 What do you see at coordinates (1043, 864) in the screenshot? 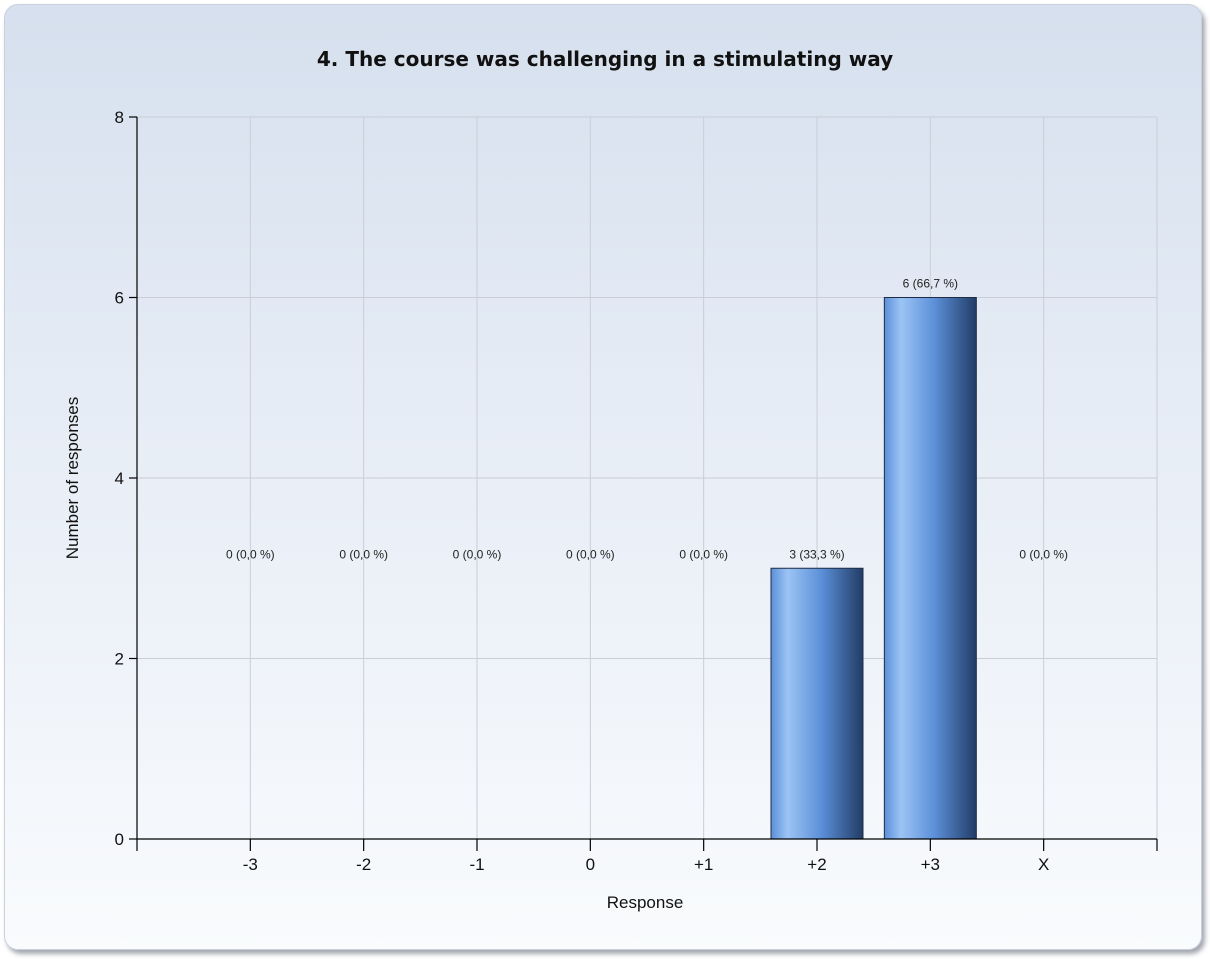
I see `x-tick-label: X` at bounding box center [1043, 864].